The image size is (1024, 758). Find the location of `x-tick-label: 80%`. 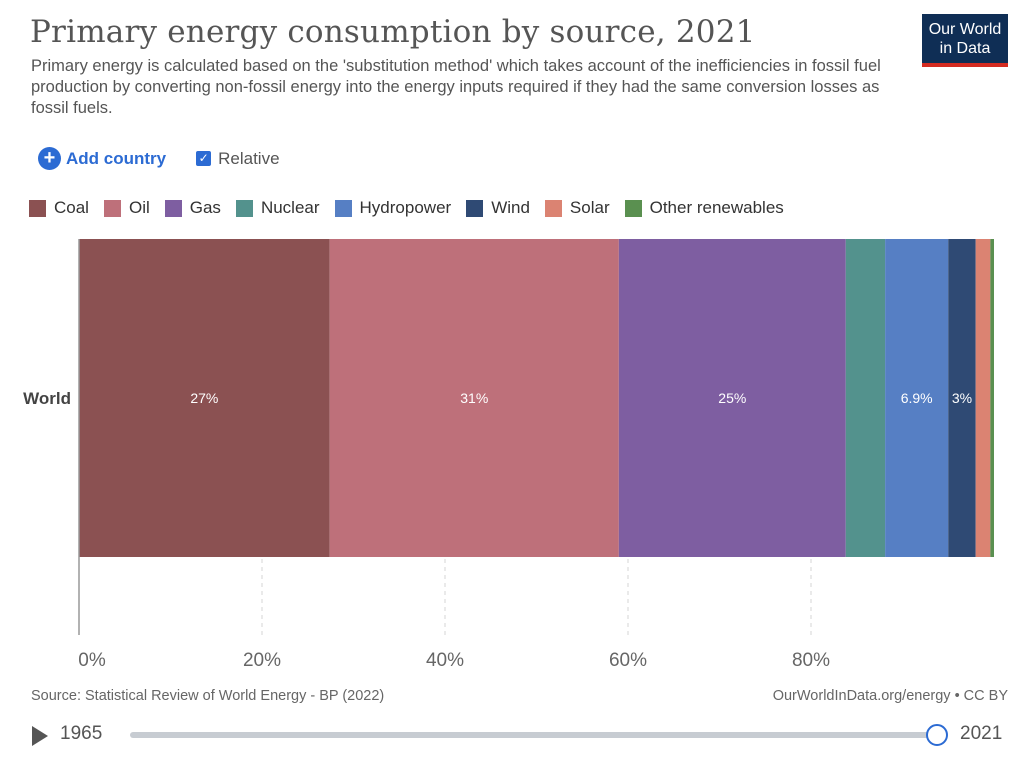

x-tick-label: 80% is located at coordinates (811, 660).